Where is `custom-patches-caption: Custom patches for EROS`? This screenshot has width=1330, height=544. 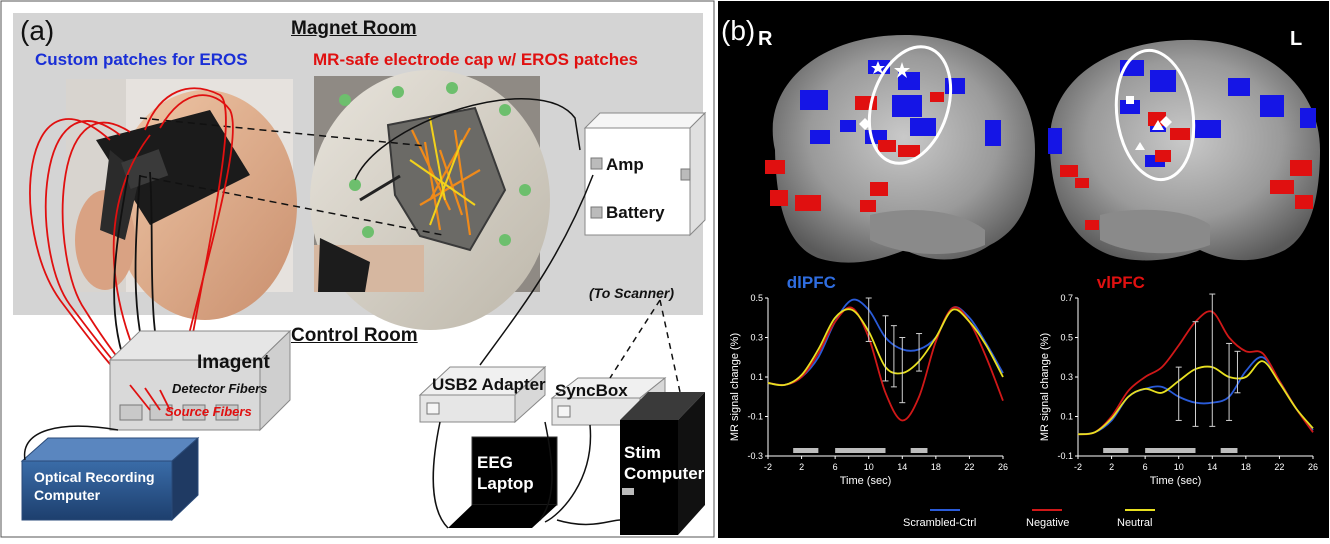
custom-patches-caption: Custom patches for EROS is located at coordinates (141, 59).